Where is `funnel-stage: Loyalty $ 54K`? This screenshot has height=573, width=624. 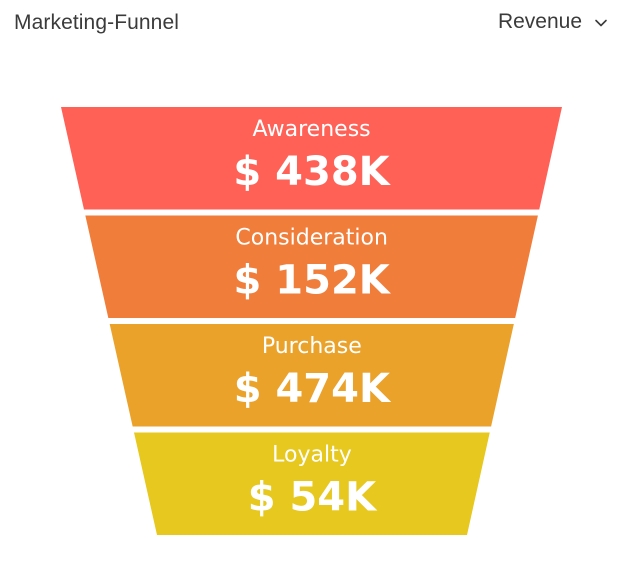 funnel-stage: Loyalty $ 54K is located at coordinates (312, 483).